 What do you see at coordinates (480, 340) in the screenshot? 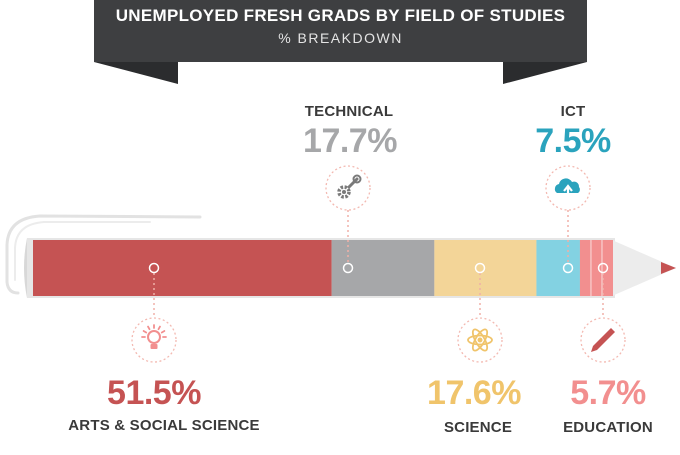
I see `atom-icon` at bounding box center [480, 340].